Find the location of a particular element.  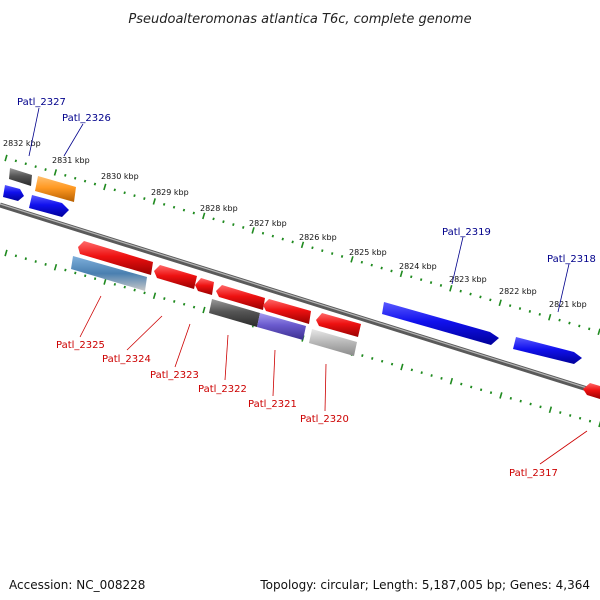

tick-label-2821: 2821 kbp is located at coordinates (568, 304).